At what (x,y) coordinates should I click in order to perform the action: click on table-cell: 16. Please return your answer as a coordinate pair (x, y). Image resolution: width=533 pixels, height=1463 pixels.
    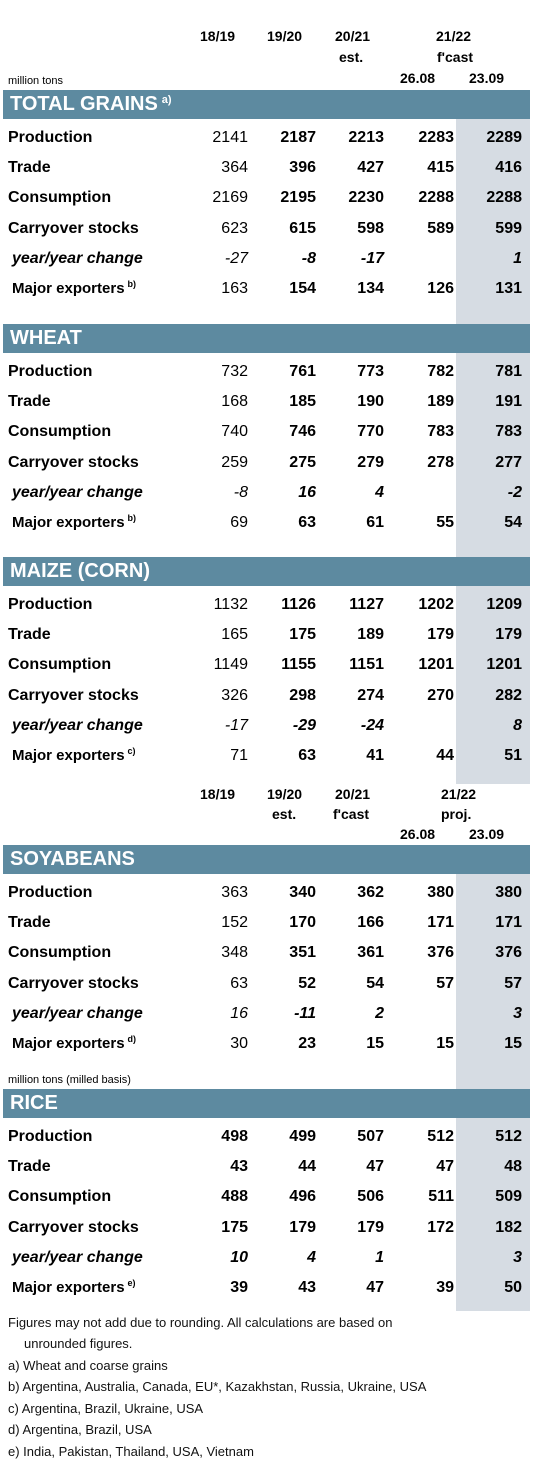
    Looking at the image, I should click on (307, 492).